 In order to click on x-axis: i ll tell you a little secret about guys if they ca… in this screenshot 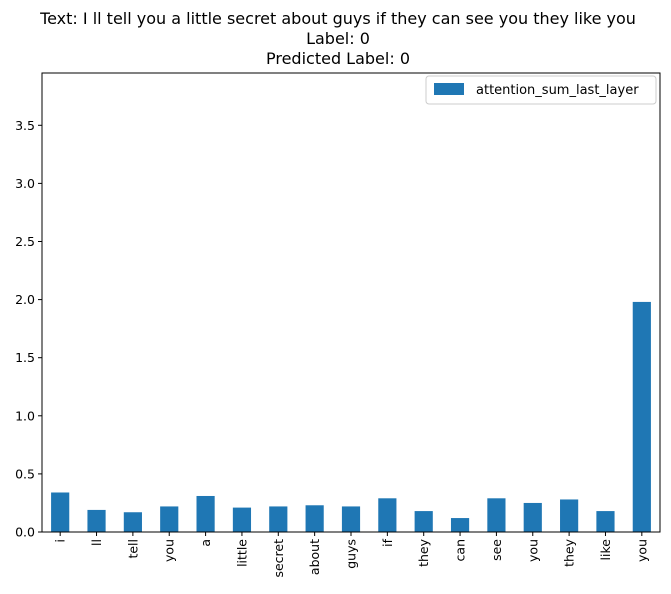, I will do `click(351, 555)`.